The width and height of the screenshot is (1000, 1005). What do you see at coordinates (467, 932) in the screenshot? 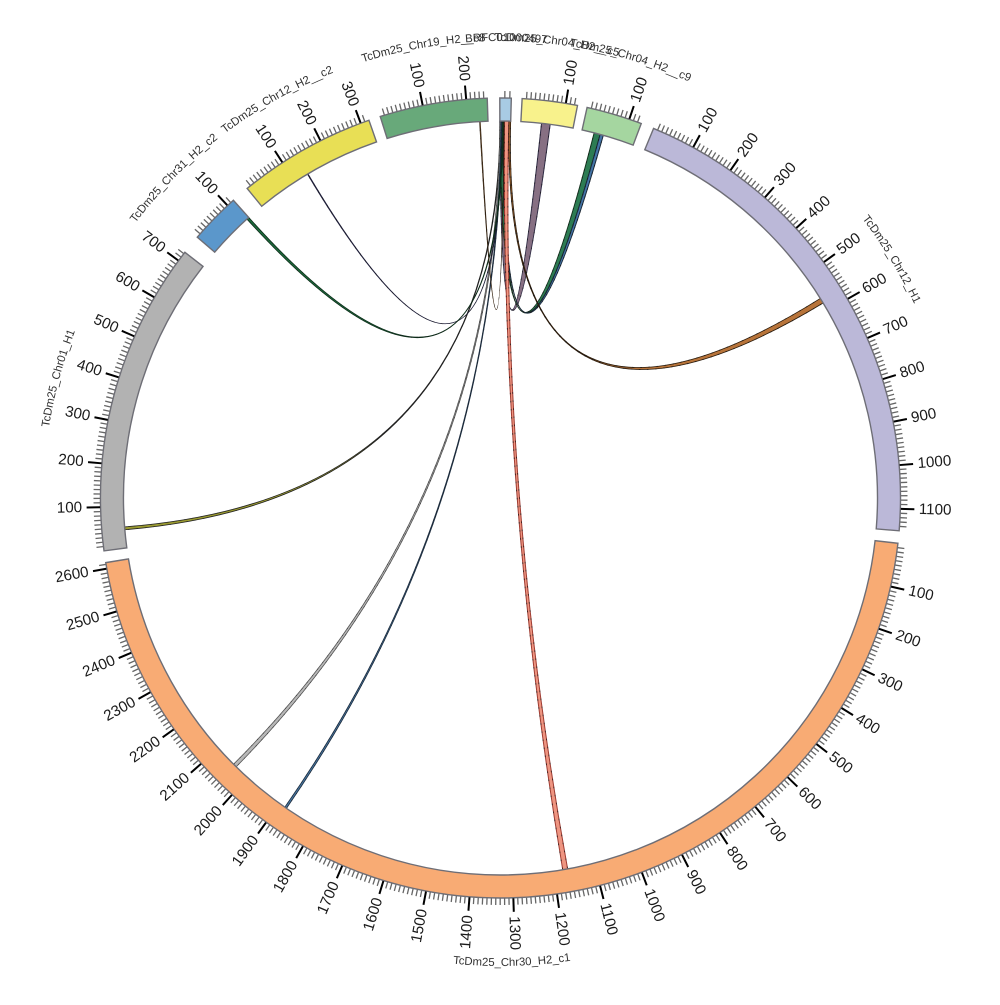
I see `svg-text: 1400` at bounding box center [467, 932].